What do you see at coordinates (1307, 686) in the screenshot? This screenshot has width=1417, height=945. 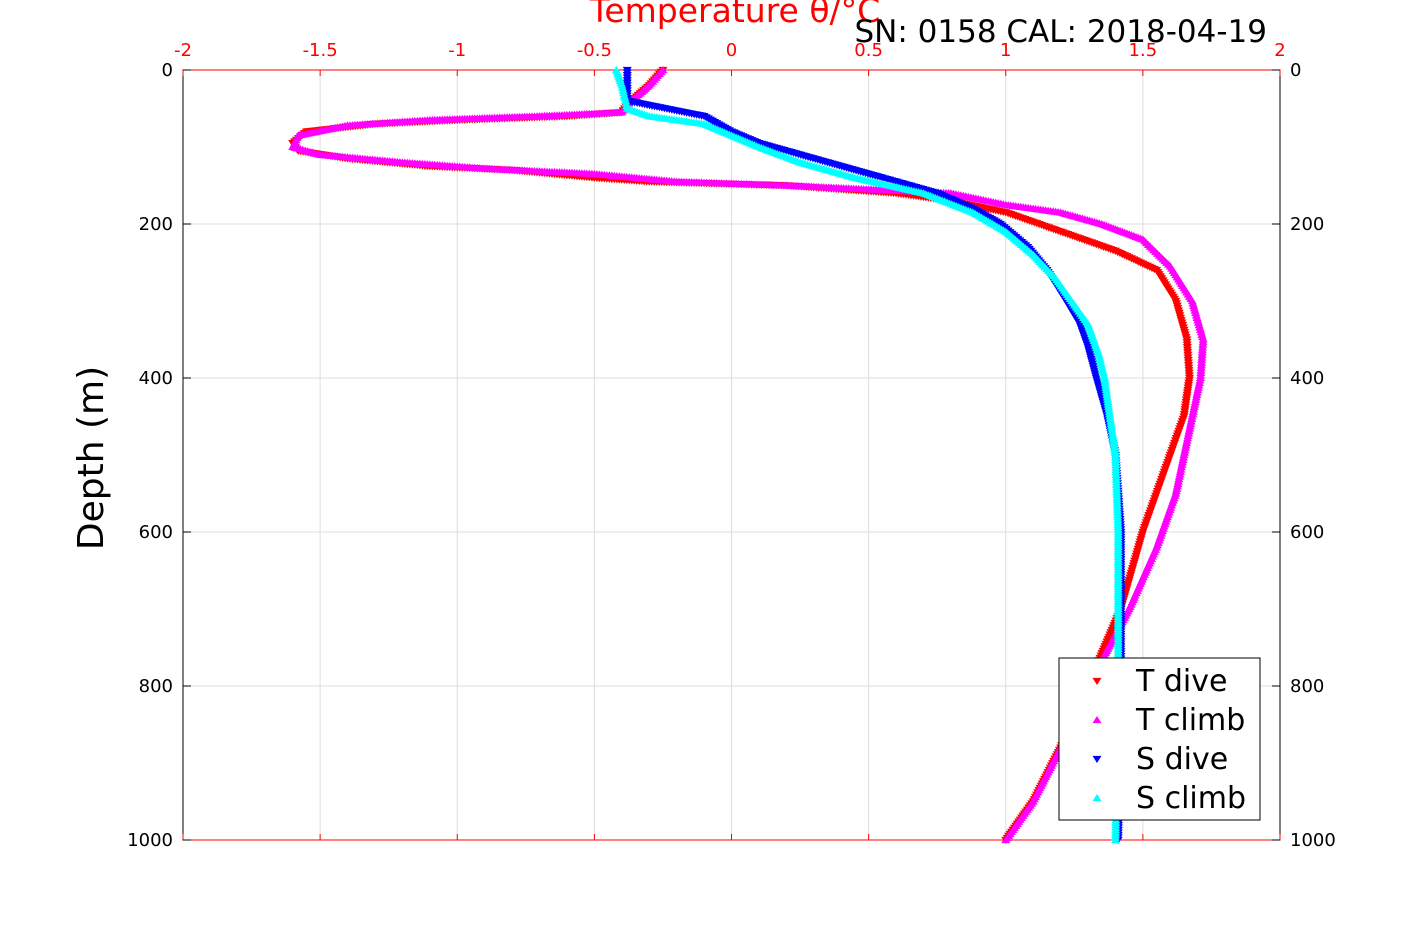 I see `y-tick-label-right: 800` at bounding box center [1307, 686].